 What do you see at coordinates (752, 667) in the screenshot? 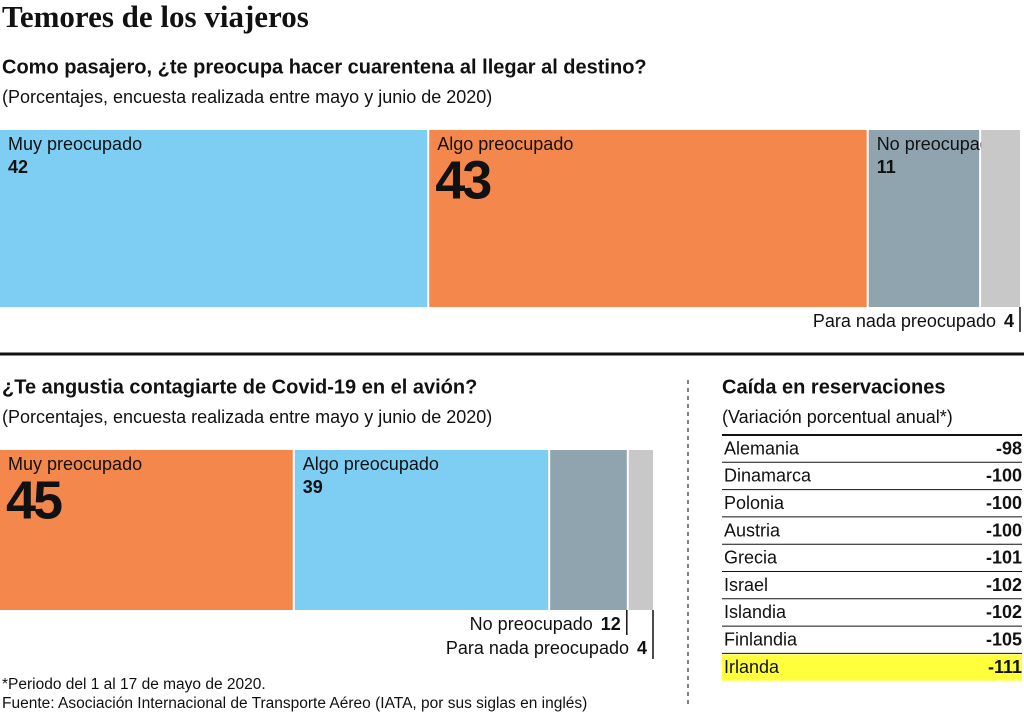
I see `country: Irlanda` at bounding box center [752, 667].